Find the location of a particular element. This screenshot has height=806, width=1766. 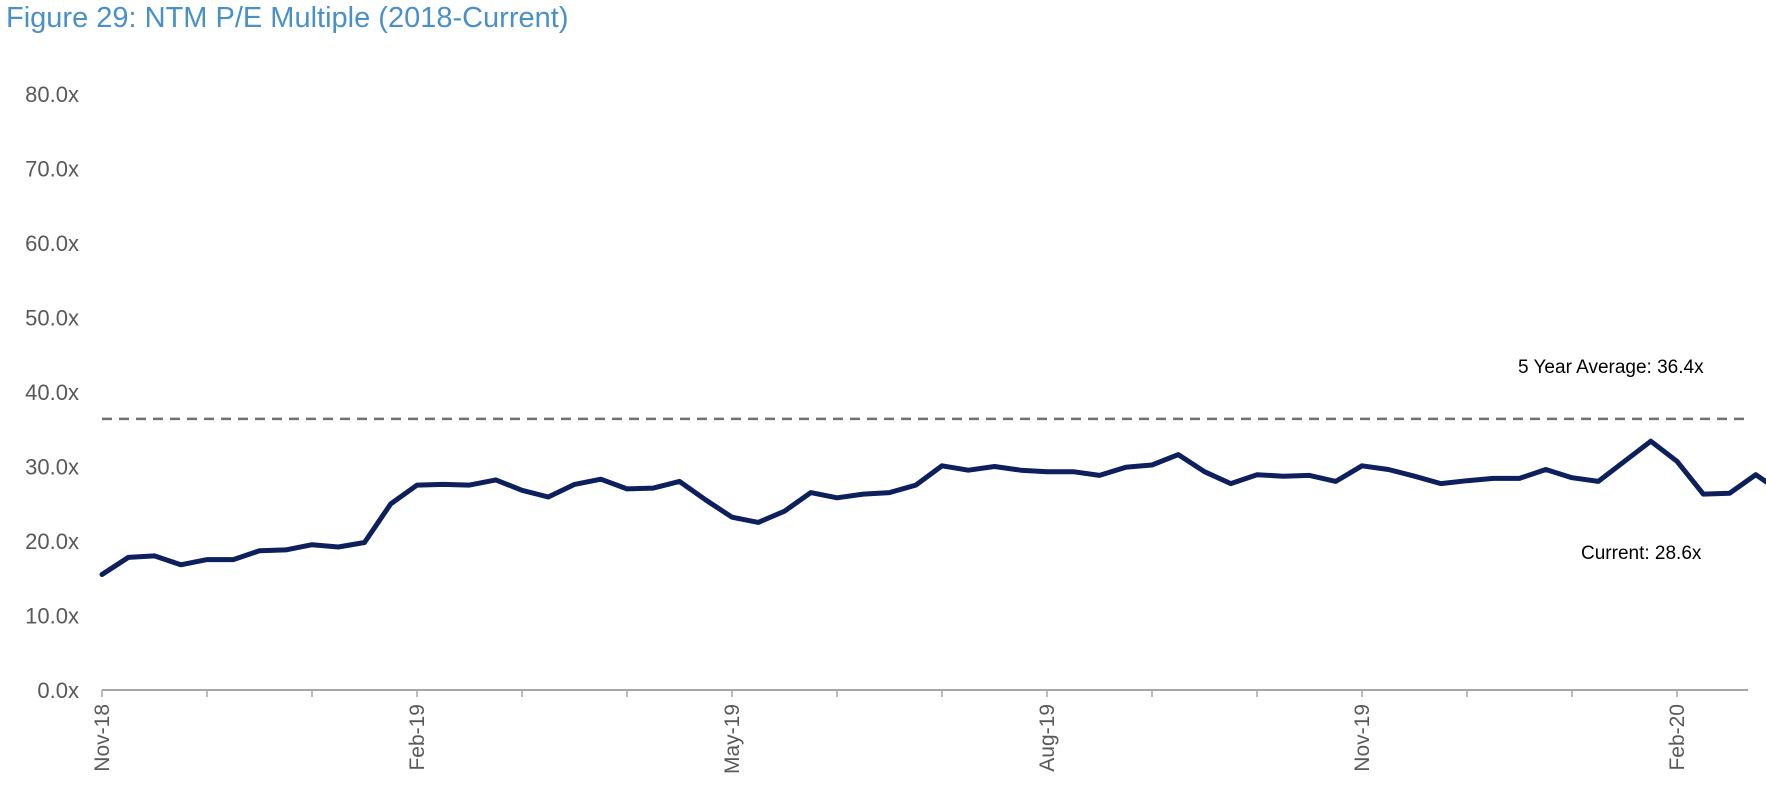

average-annotation: 5 Year Average: 36.4x is located at coordinates (1611, 367).